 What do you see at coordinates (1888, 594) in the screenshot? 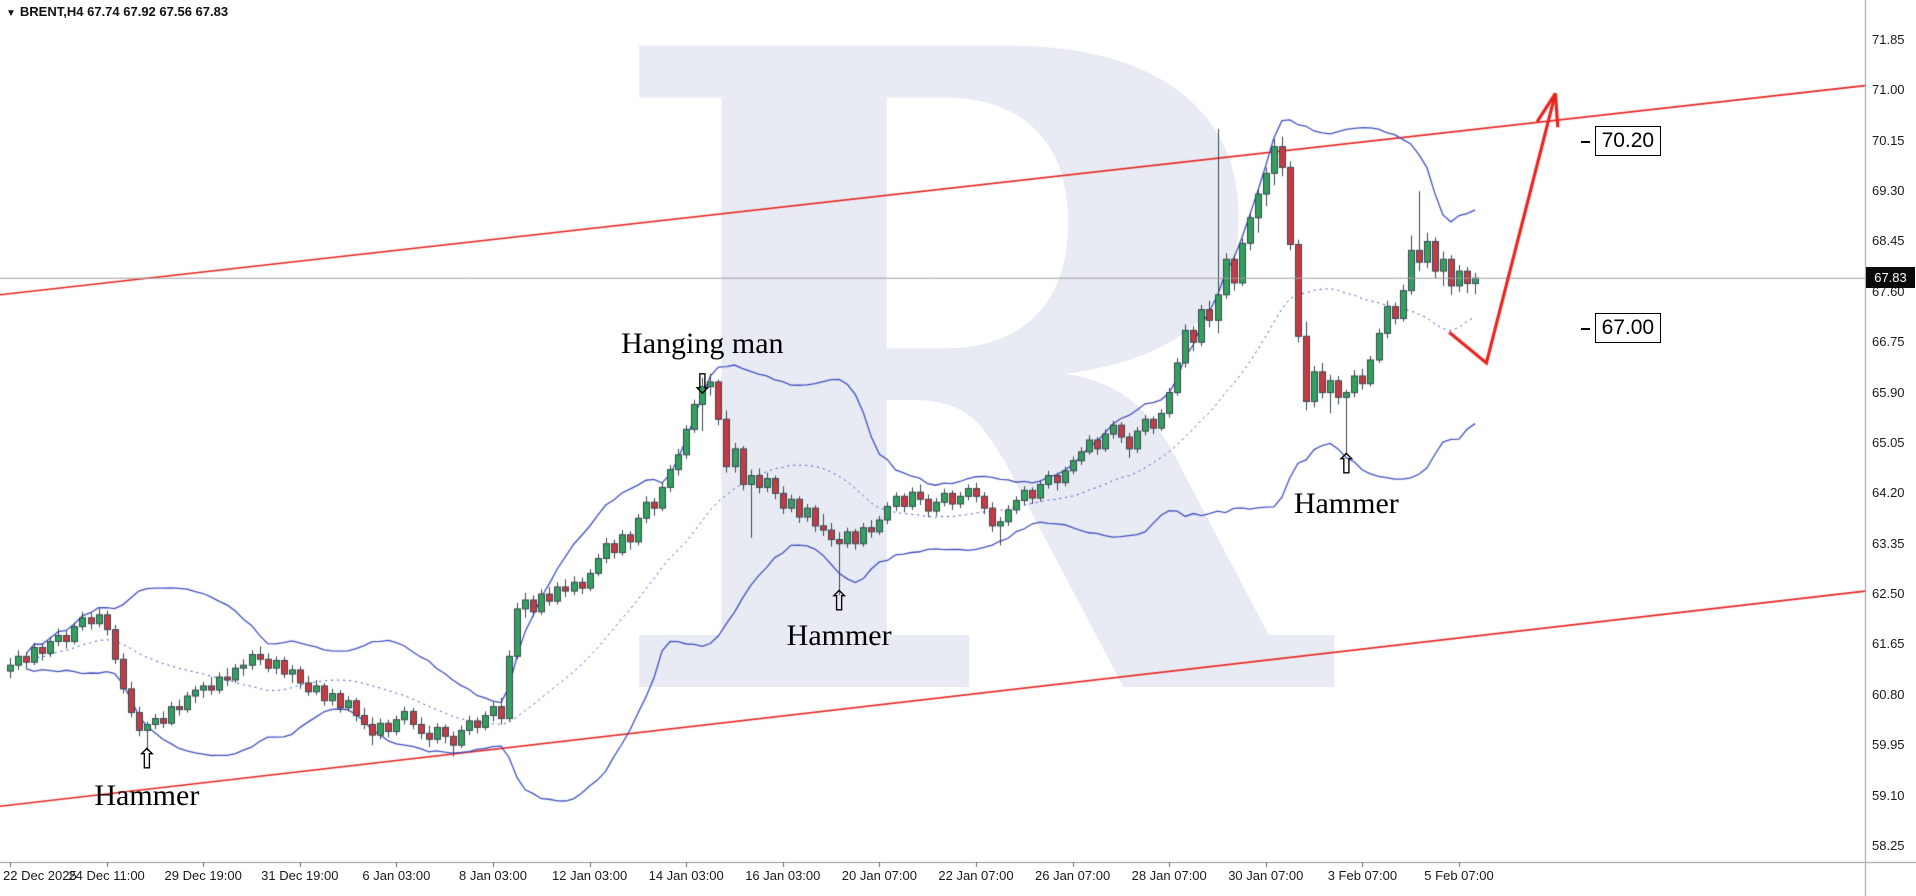
I see `y-axis-label: 62.50` at bounding box center [1888, 594].